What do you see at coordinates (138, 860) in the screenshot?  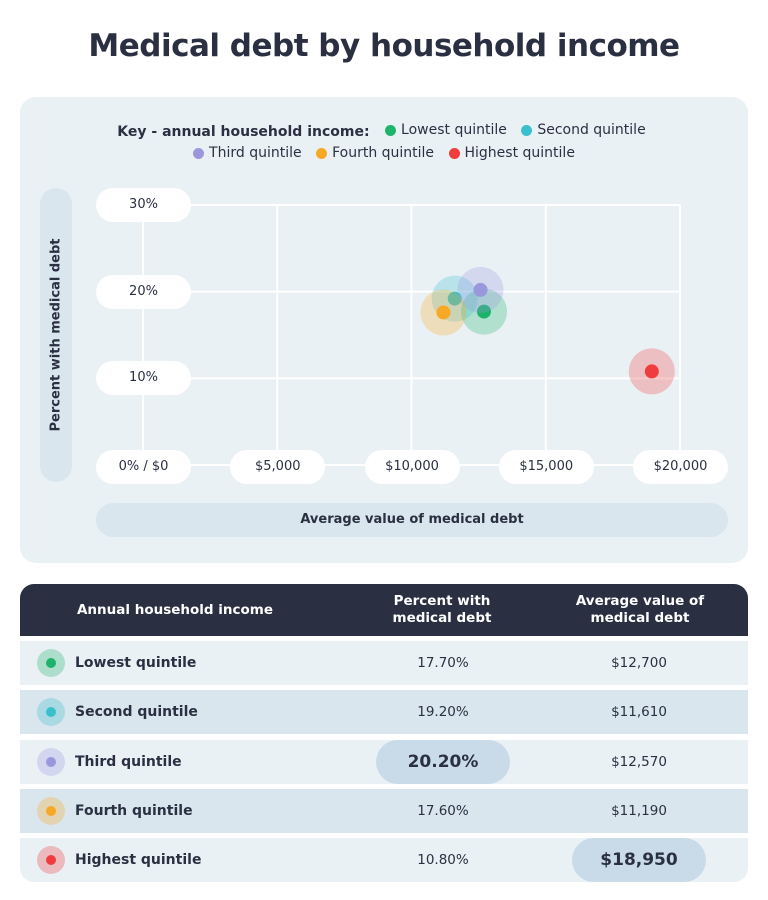 I see `row-income-label: Highest quintile` at bounding box center [138, 860].